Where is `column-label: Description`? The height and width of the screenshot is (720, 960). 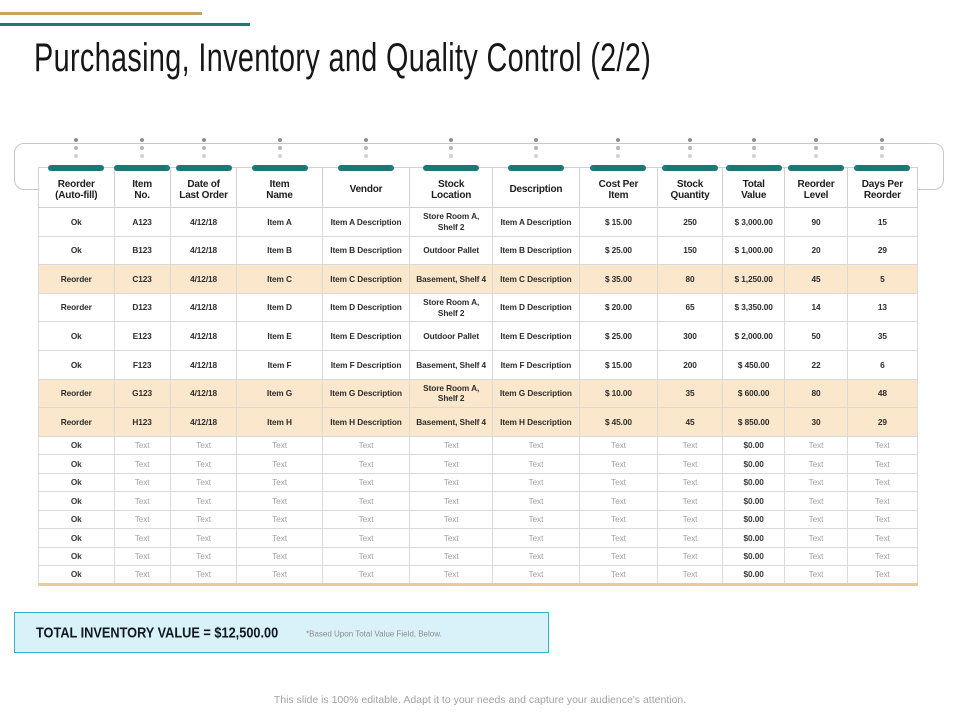
column-label: Description is located at coordinates (536, 190).